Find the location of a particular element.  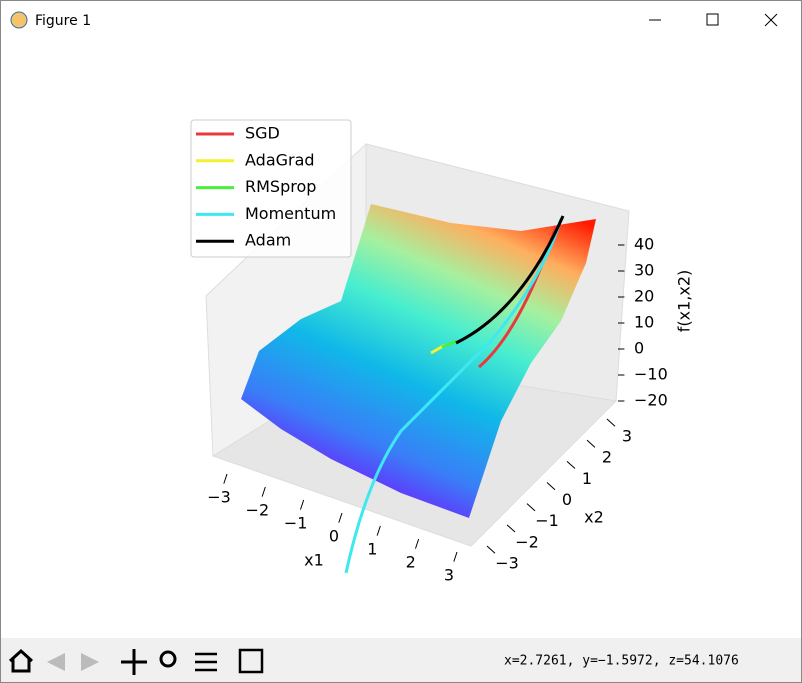

legend-label: Momentum is located at coordinates (290, 213).